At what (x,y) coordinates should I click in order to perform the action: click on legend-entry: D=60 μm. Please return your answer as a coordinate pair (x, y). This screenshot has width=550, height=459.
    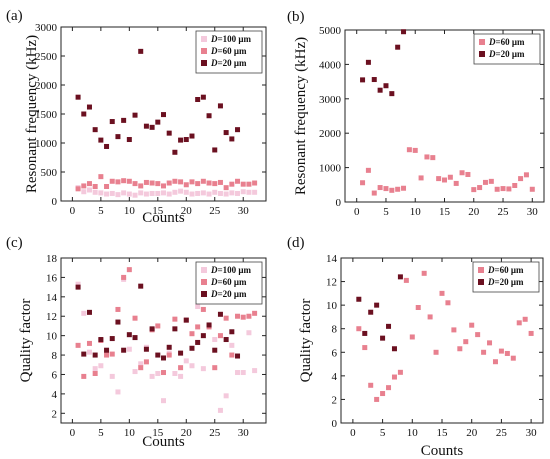
    Looking at the image, I should click on (228, 282).